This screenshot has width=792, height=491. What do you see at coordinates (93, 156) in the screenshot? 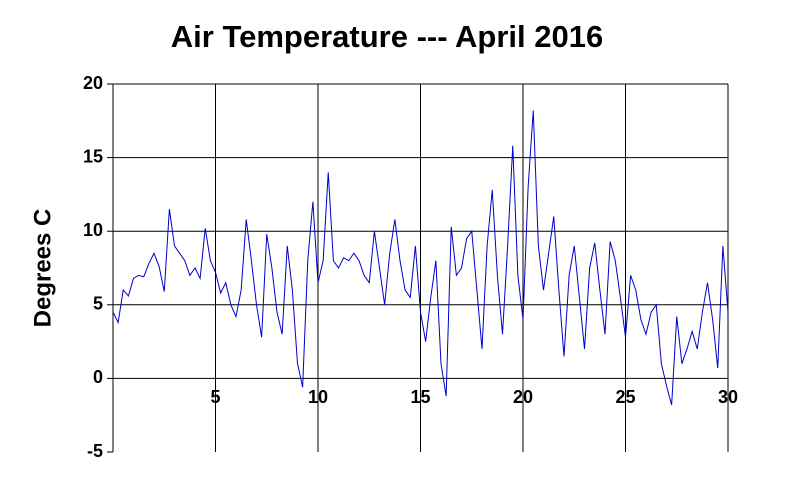
I see `y-tick-label: 15` at bounding box center [93, 156].